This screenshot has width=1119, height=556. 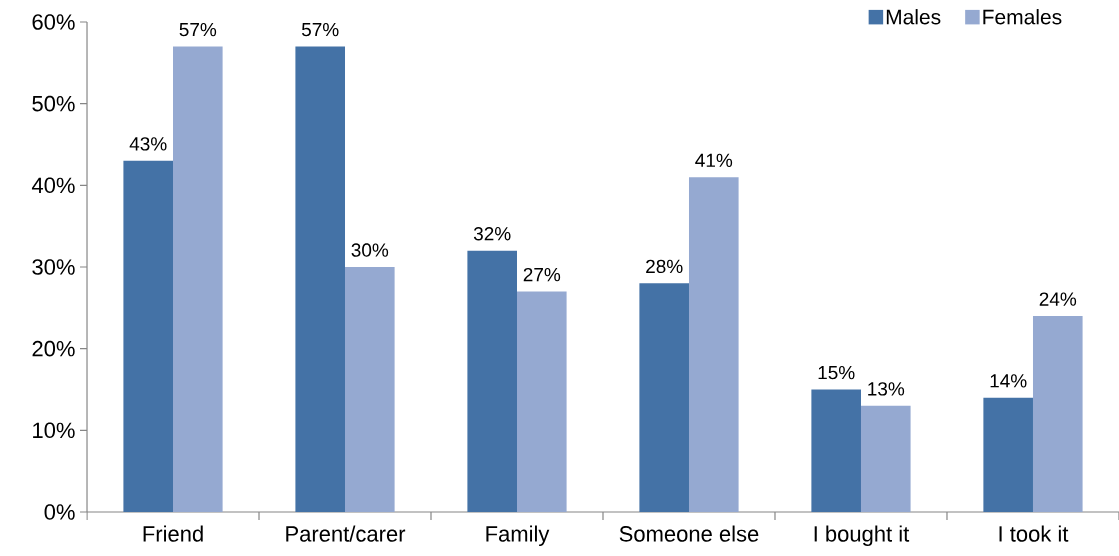 I want to click on y-tick-label: 40%, so click(x=53, y=185).